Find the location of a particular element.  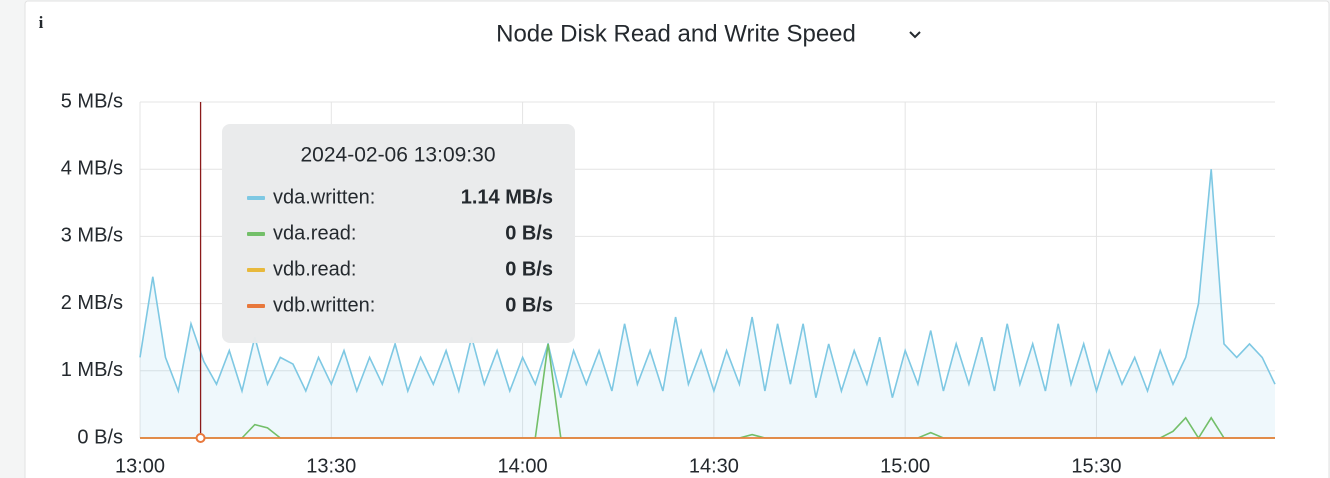

tooltip-time: 2024-02-06 13:09:30 is located at coordinates (398, 155).